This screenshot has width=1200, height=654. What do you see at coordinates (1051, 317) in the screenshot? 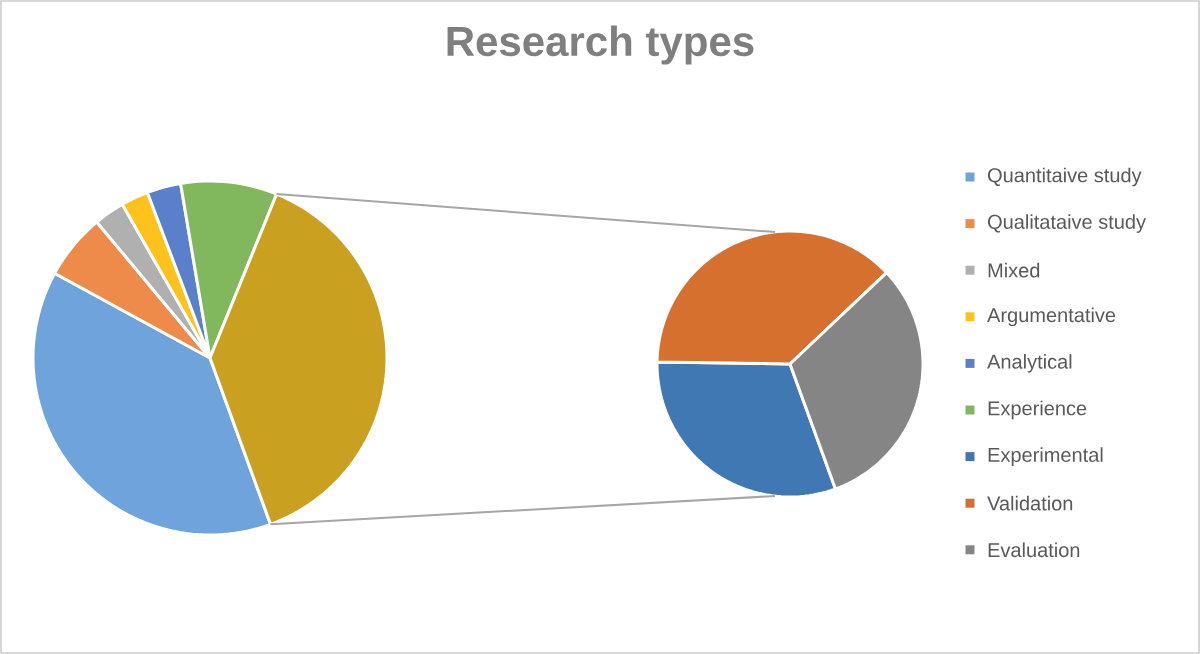
I see `legend-label: Argumentative` at bounding box center [1051, 317].